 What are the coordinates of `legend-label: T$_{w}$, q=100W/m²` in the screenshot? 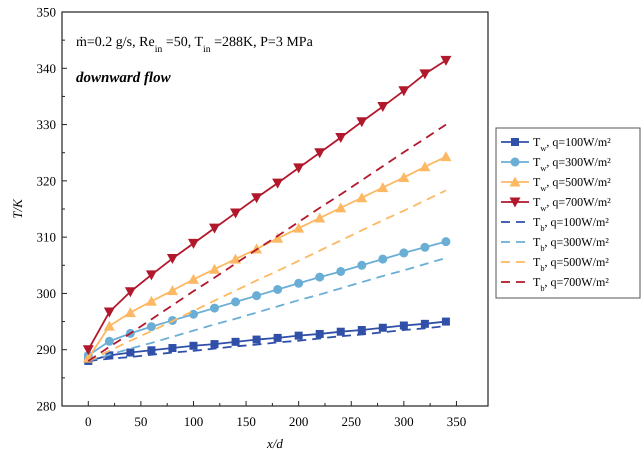 It's located at (572, 143).